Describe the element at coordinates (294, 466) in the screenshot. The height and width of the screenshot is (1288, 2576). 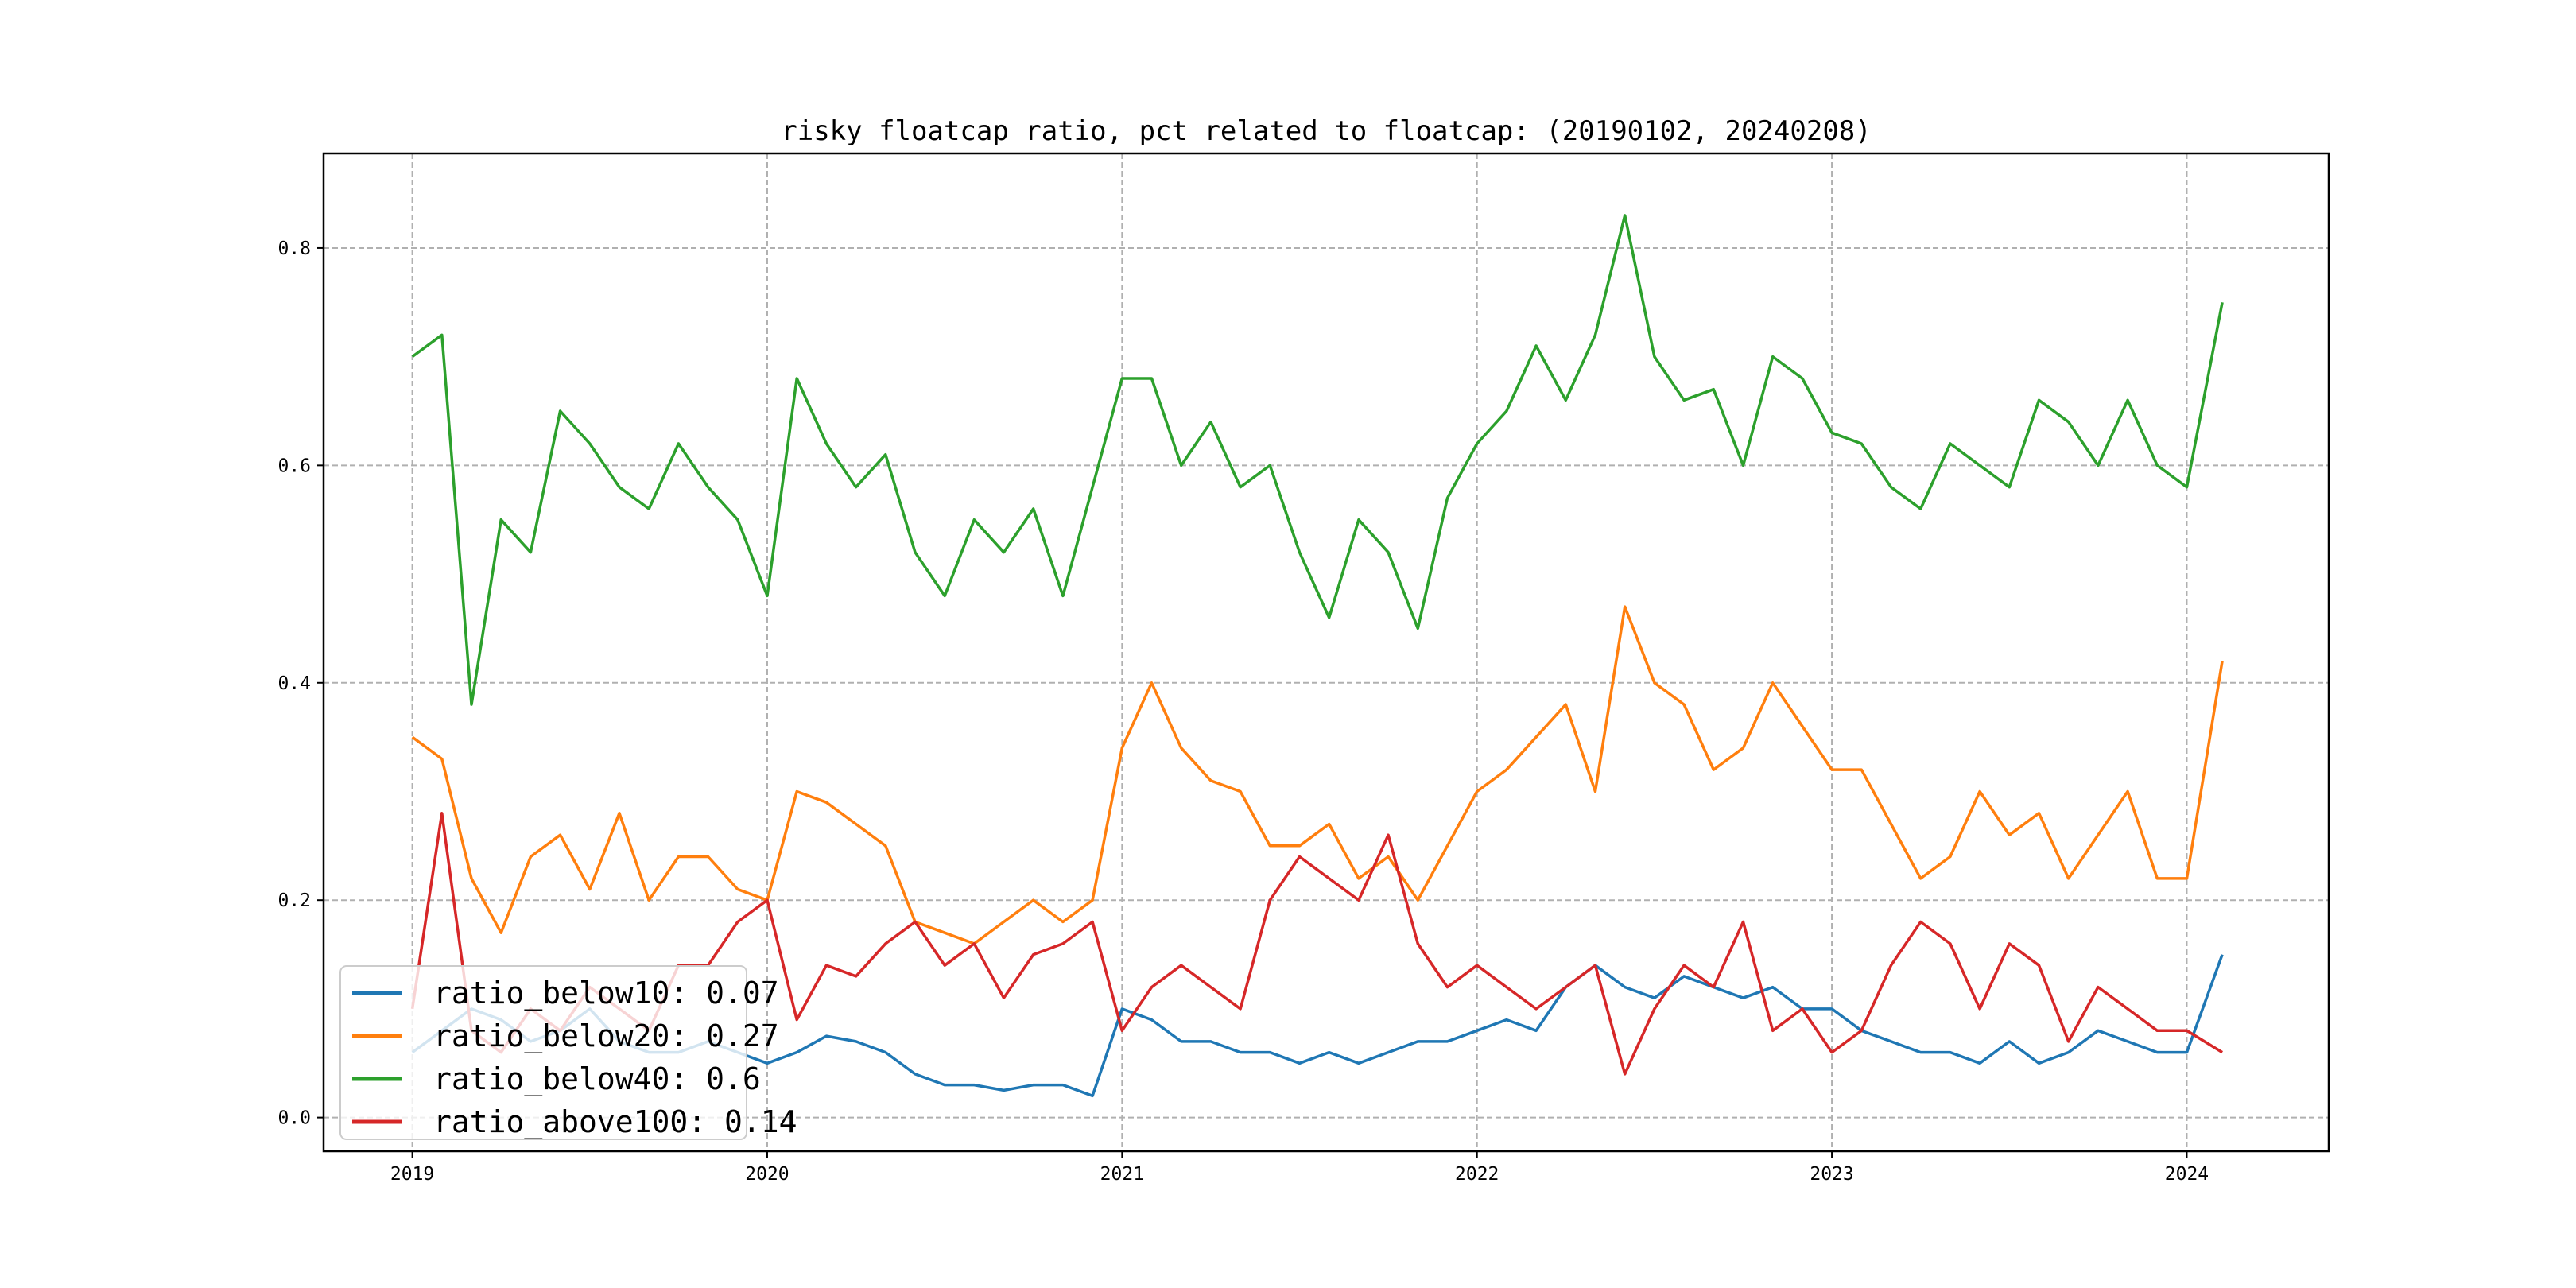
I see `y-tick-label: 0.6` at that location.